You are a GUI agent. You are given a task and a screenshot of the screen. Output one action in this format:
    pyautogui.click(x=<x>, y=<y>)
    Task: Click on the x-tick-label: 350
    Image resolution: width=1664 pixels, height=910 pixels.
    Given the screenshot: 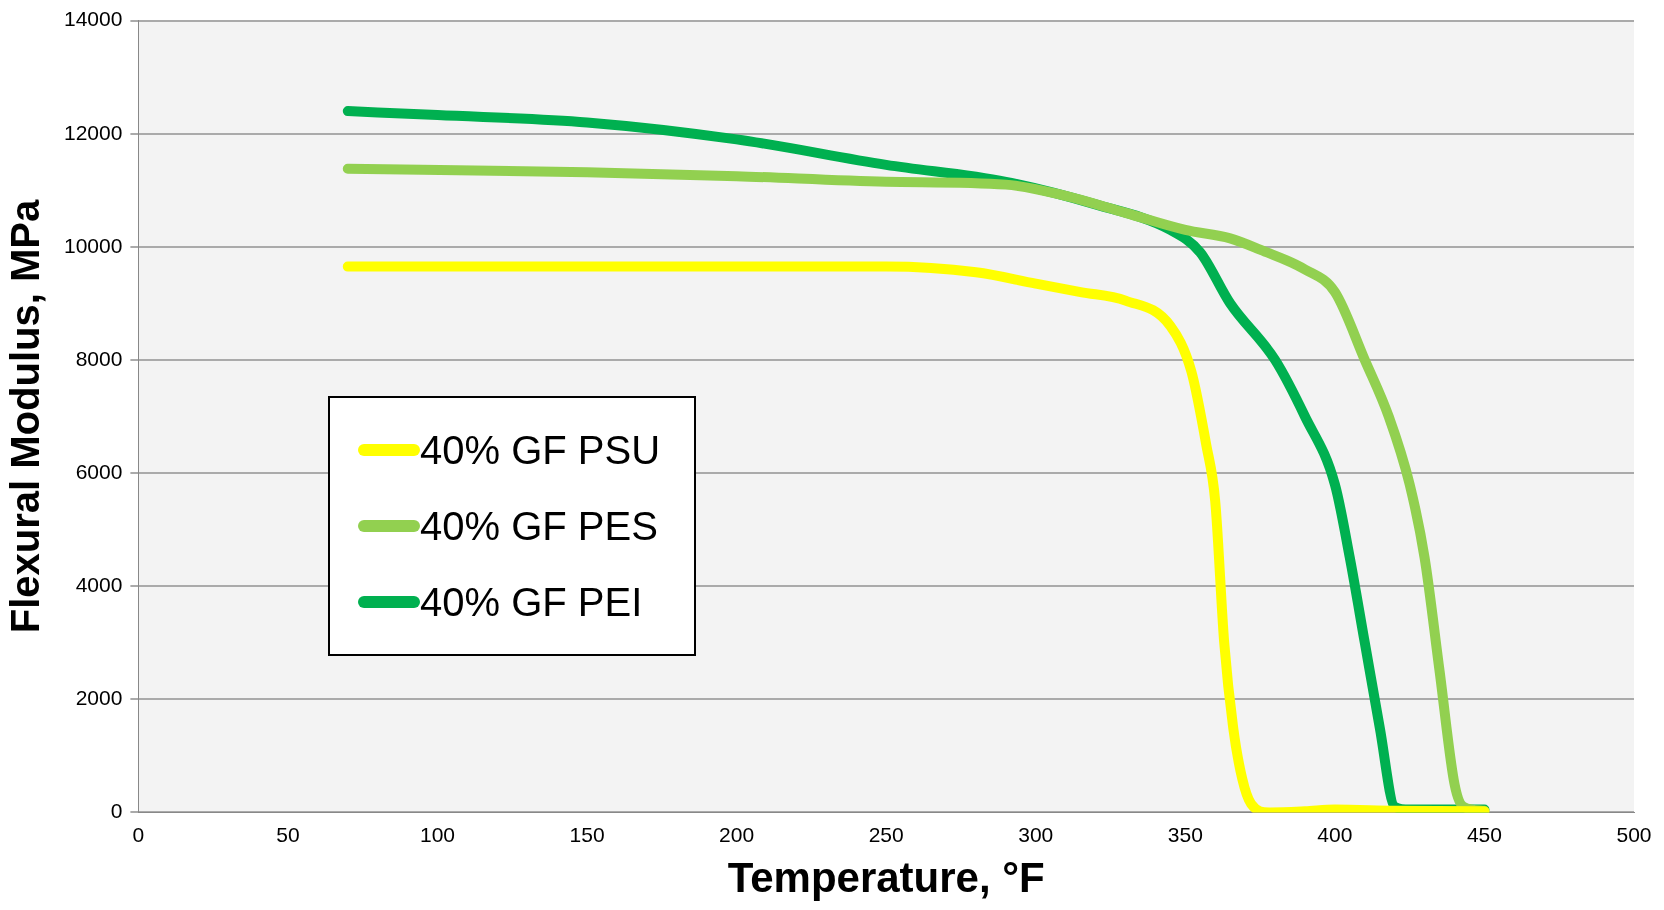 What is the action you would take?
    pyautogui.click(x=1185, y=834)
    